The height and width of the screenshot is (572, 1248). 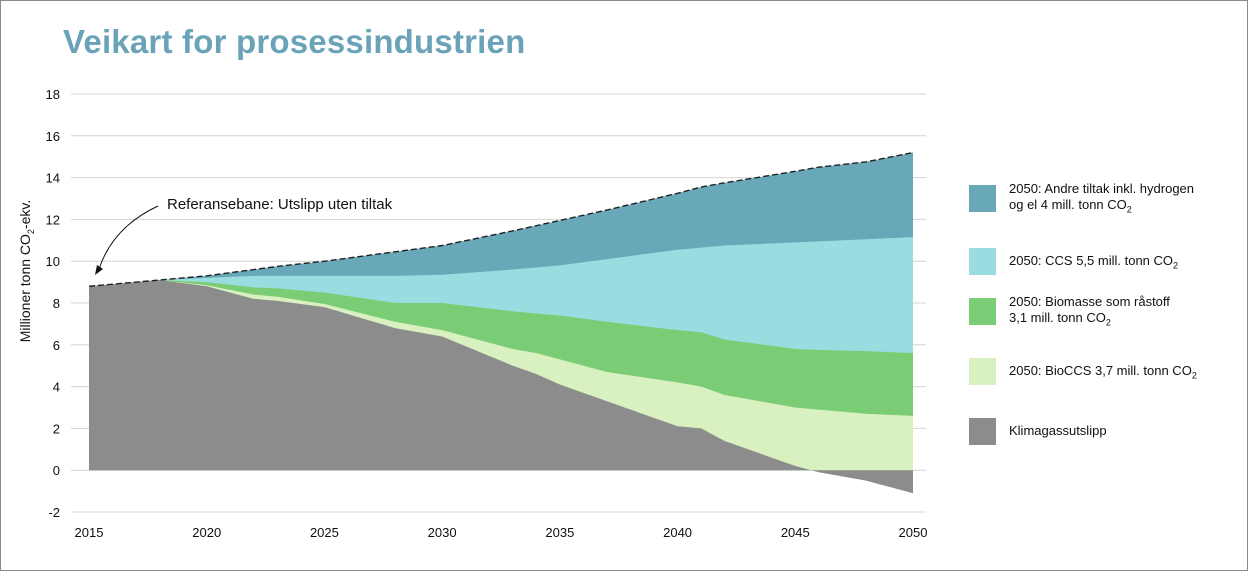 I want to click on x-tick-label: 2040, so click(x=677, y=532).